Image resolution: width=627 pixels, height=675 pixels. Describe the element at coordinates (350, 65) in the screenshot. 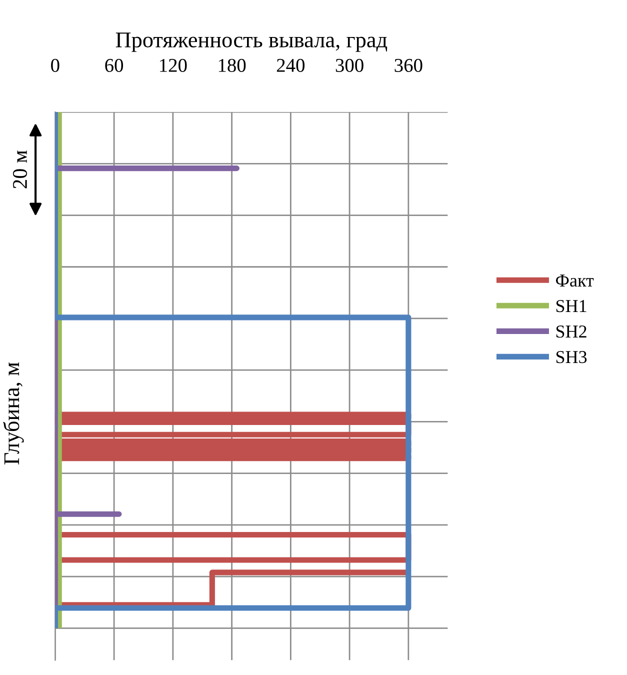

I see `x-tick-label: 300` at that location.